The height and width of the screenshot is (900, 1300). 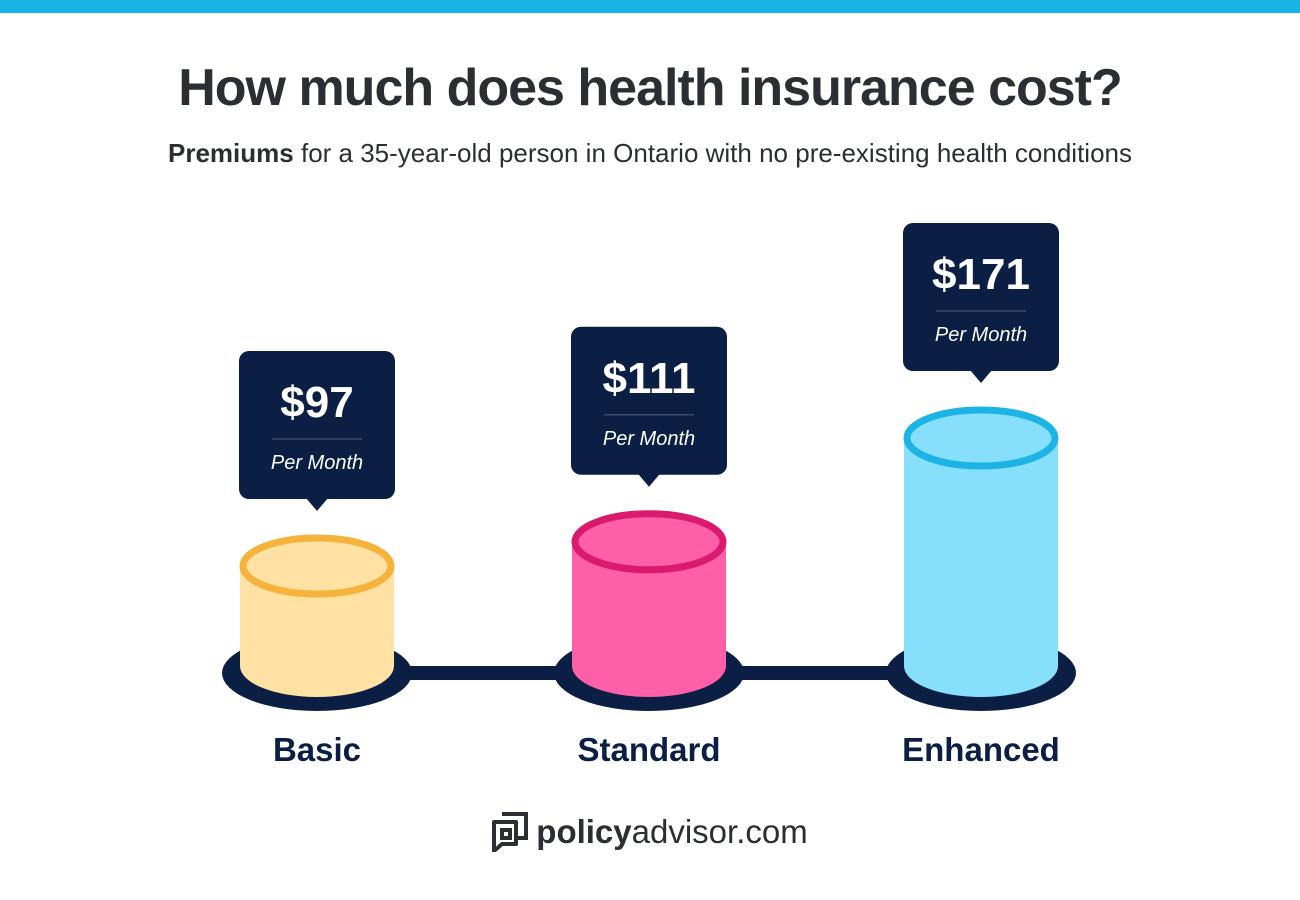 I want to click on subtitle-bold: Premiums, so click(x=231, y=153).